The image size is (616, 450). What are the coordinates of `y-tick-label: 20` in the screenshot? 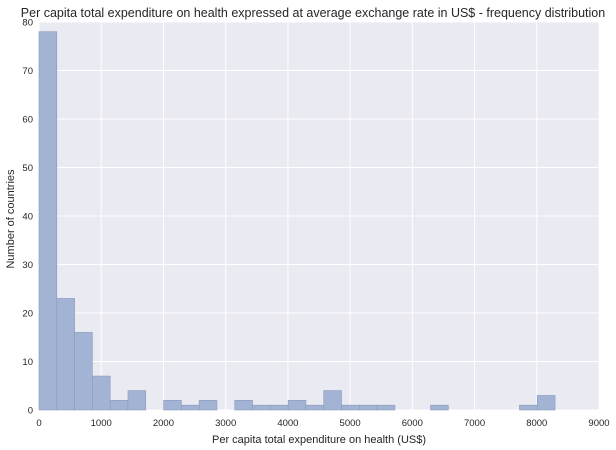 It's located at (27, 314).